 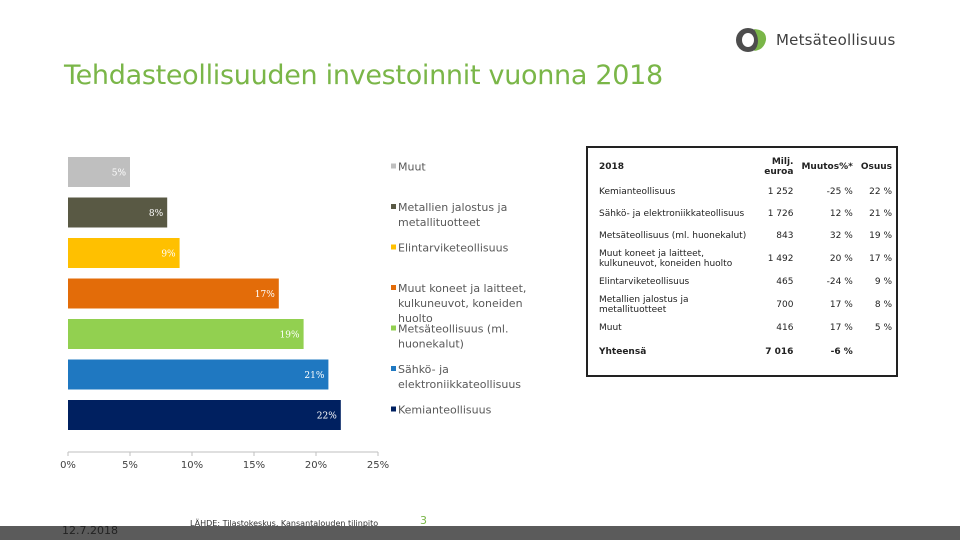 What do you see at coordinates (785, 305) in the screenshot?
I see `table-cell: 700` at bounding box center [785, 305].